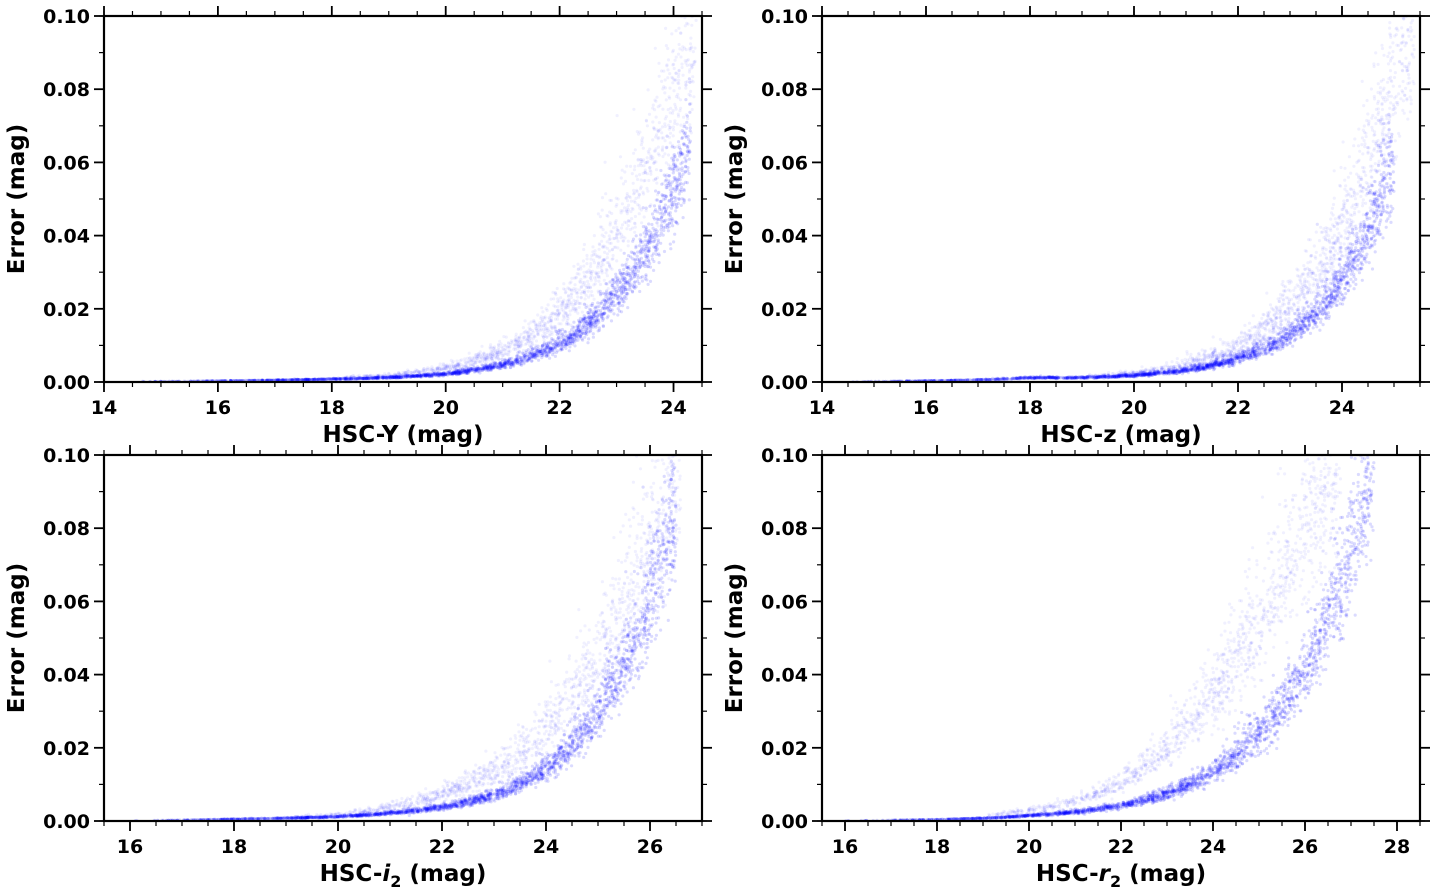 Image resolution: width=1439 pixels, height=895 pixels. What do you see at coordinates (218, 408) in the screenshot?
I see `x-tick-label: 16` at bounding box center [218, 408].